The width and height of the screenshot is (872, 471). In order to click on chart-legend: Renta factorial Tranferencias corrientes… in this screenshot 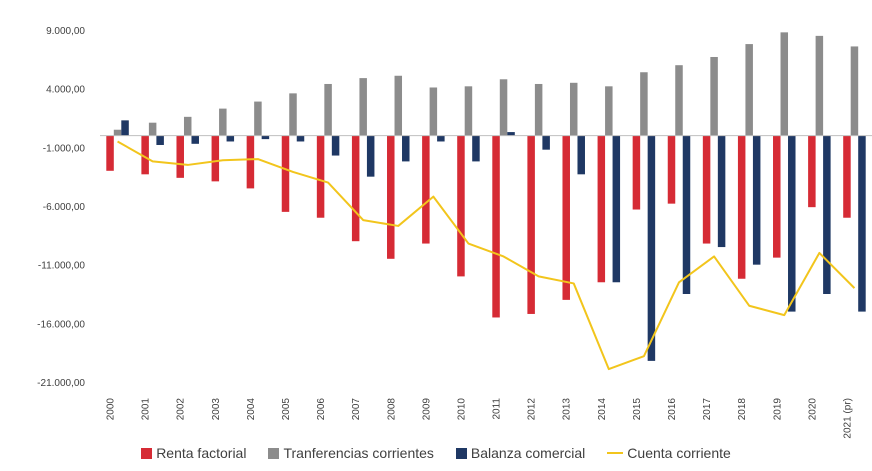, I will do `click(436, 453)`.